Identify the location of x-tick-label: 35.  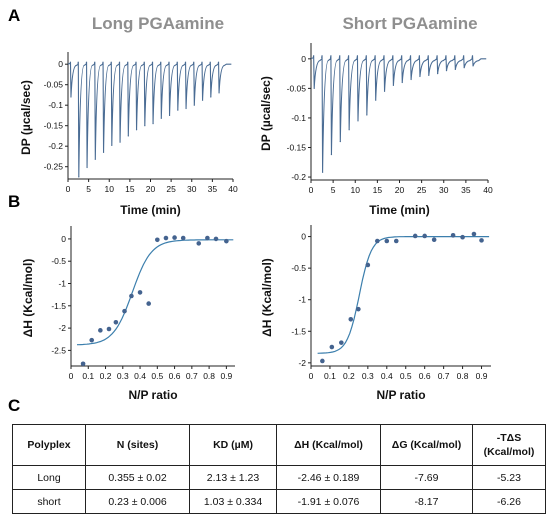
(466, 190).